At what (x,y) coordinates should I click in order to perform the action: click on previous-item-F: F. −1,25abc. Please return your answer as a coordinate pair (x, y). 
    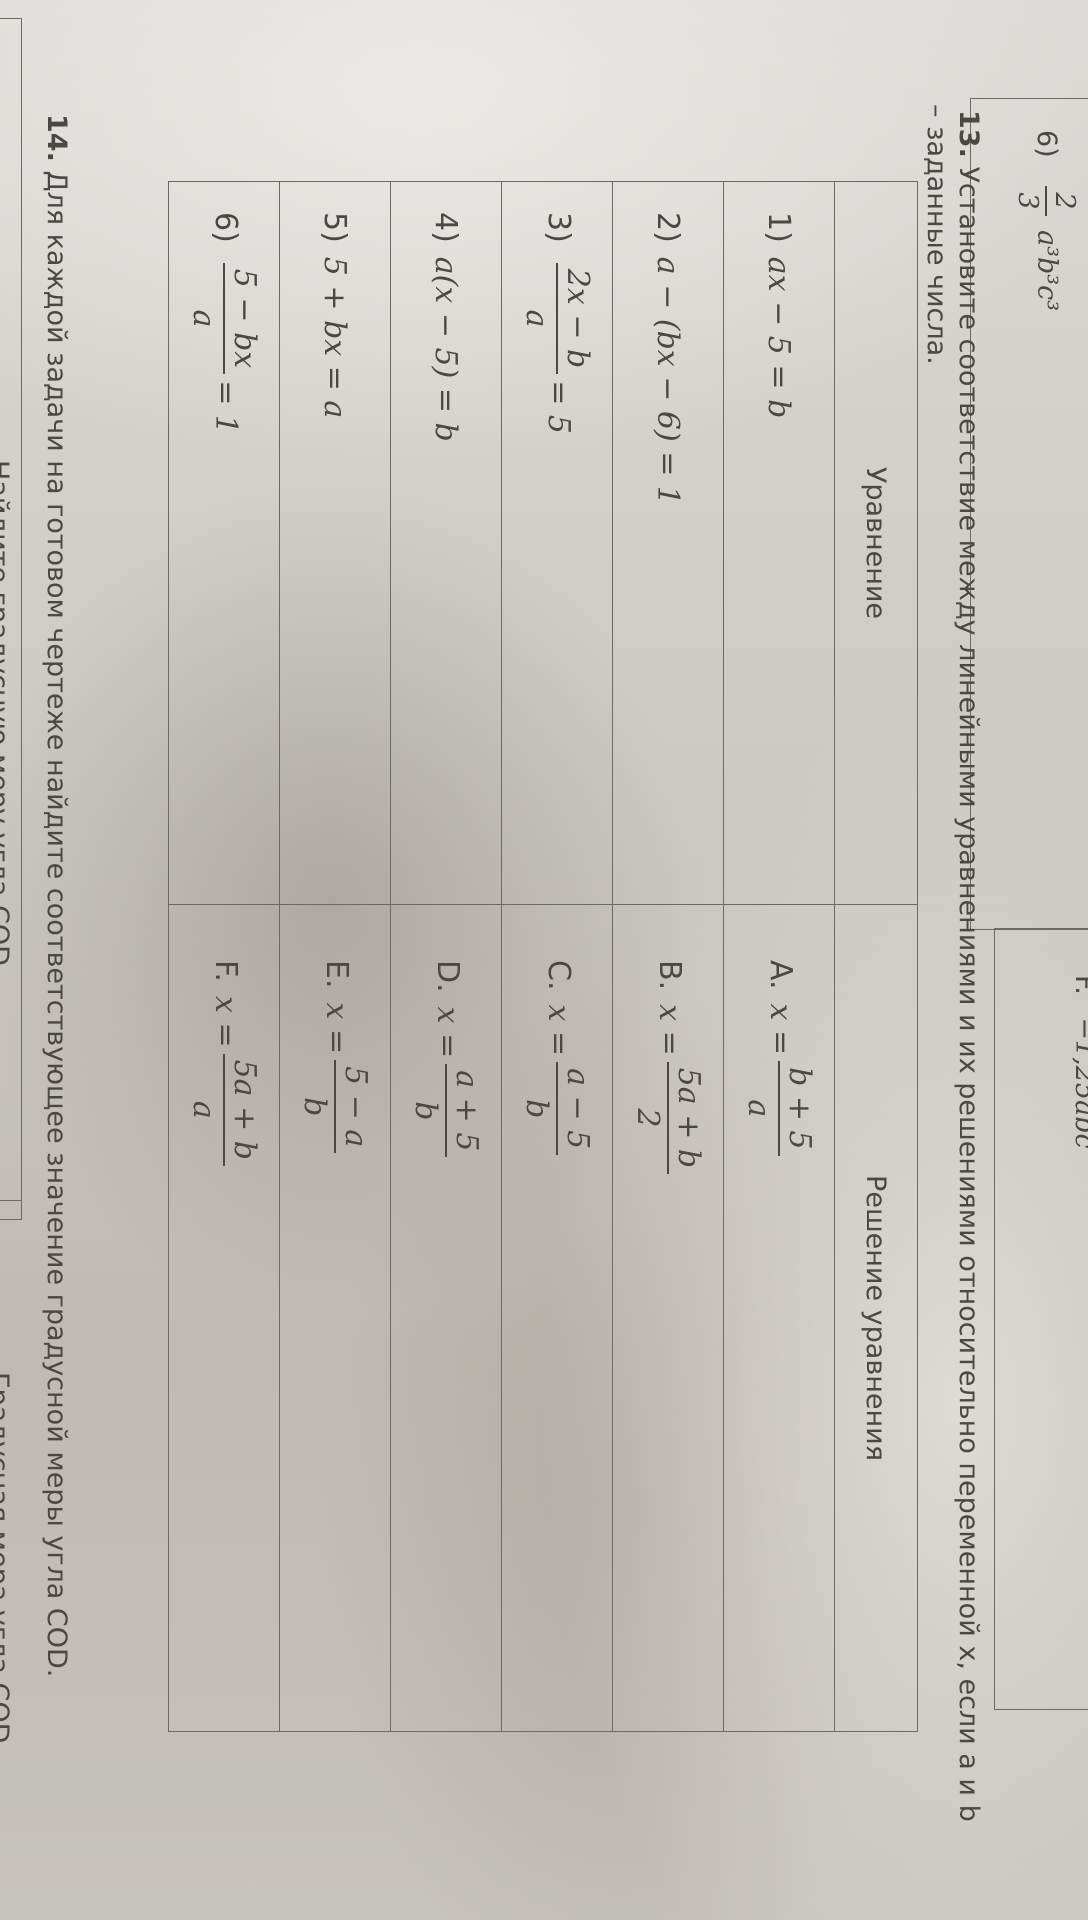
    Looking at the image, I should click on (1078, 1062).